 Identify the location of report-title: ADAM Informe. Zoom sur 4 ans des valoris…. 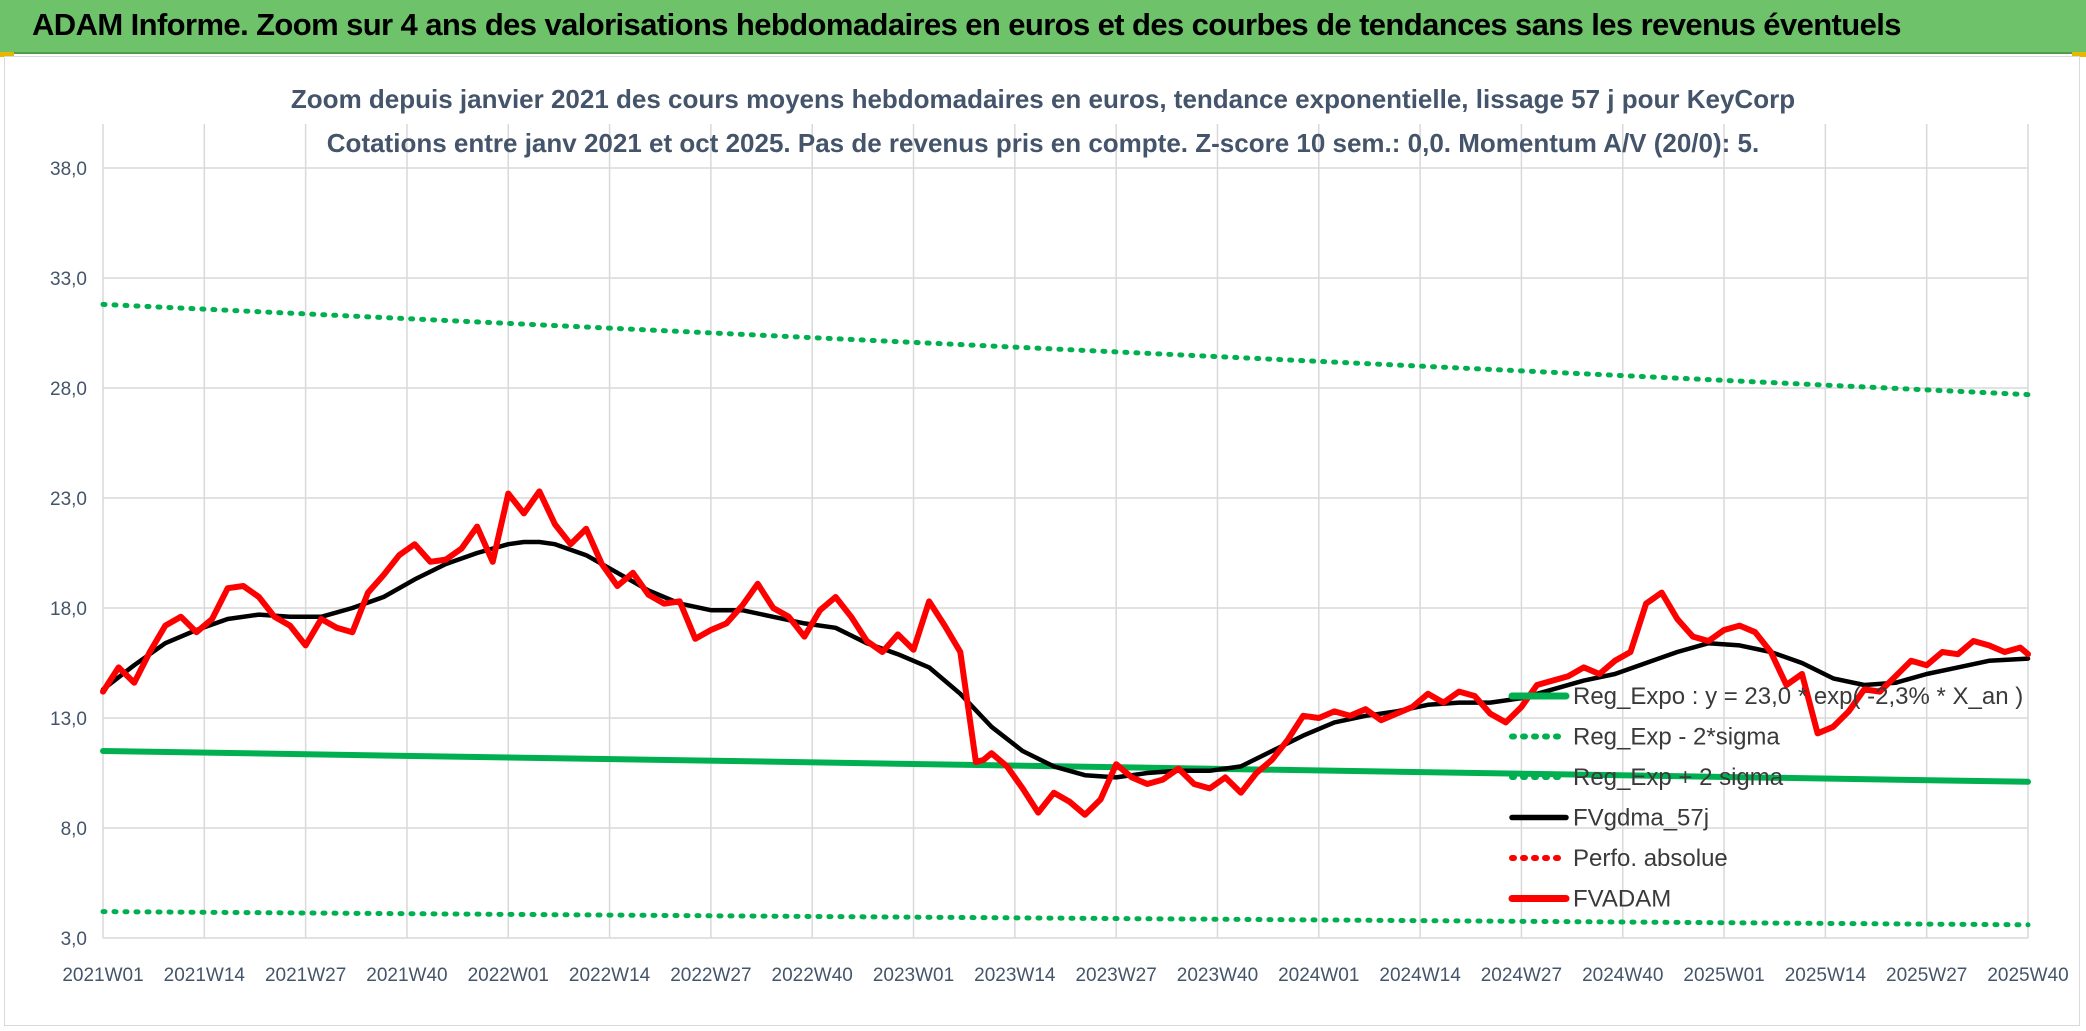
(967, 24).